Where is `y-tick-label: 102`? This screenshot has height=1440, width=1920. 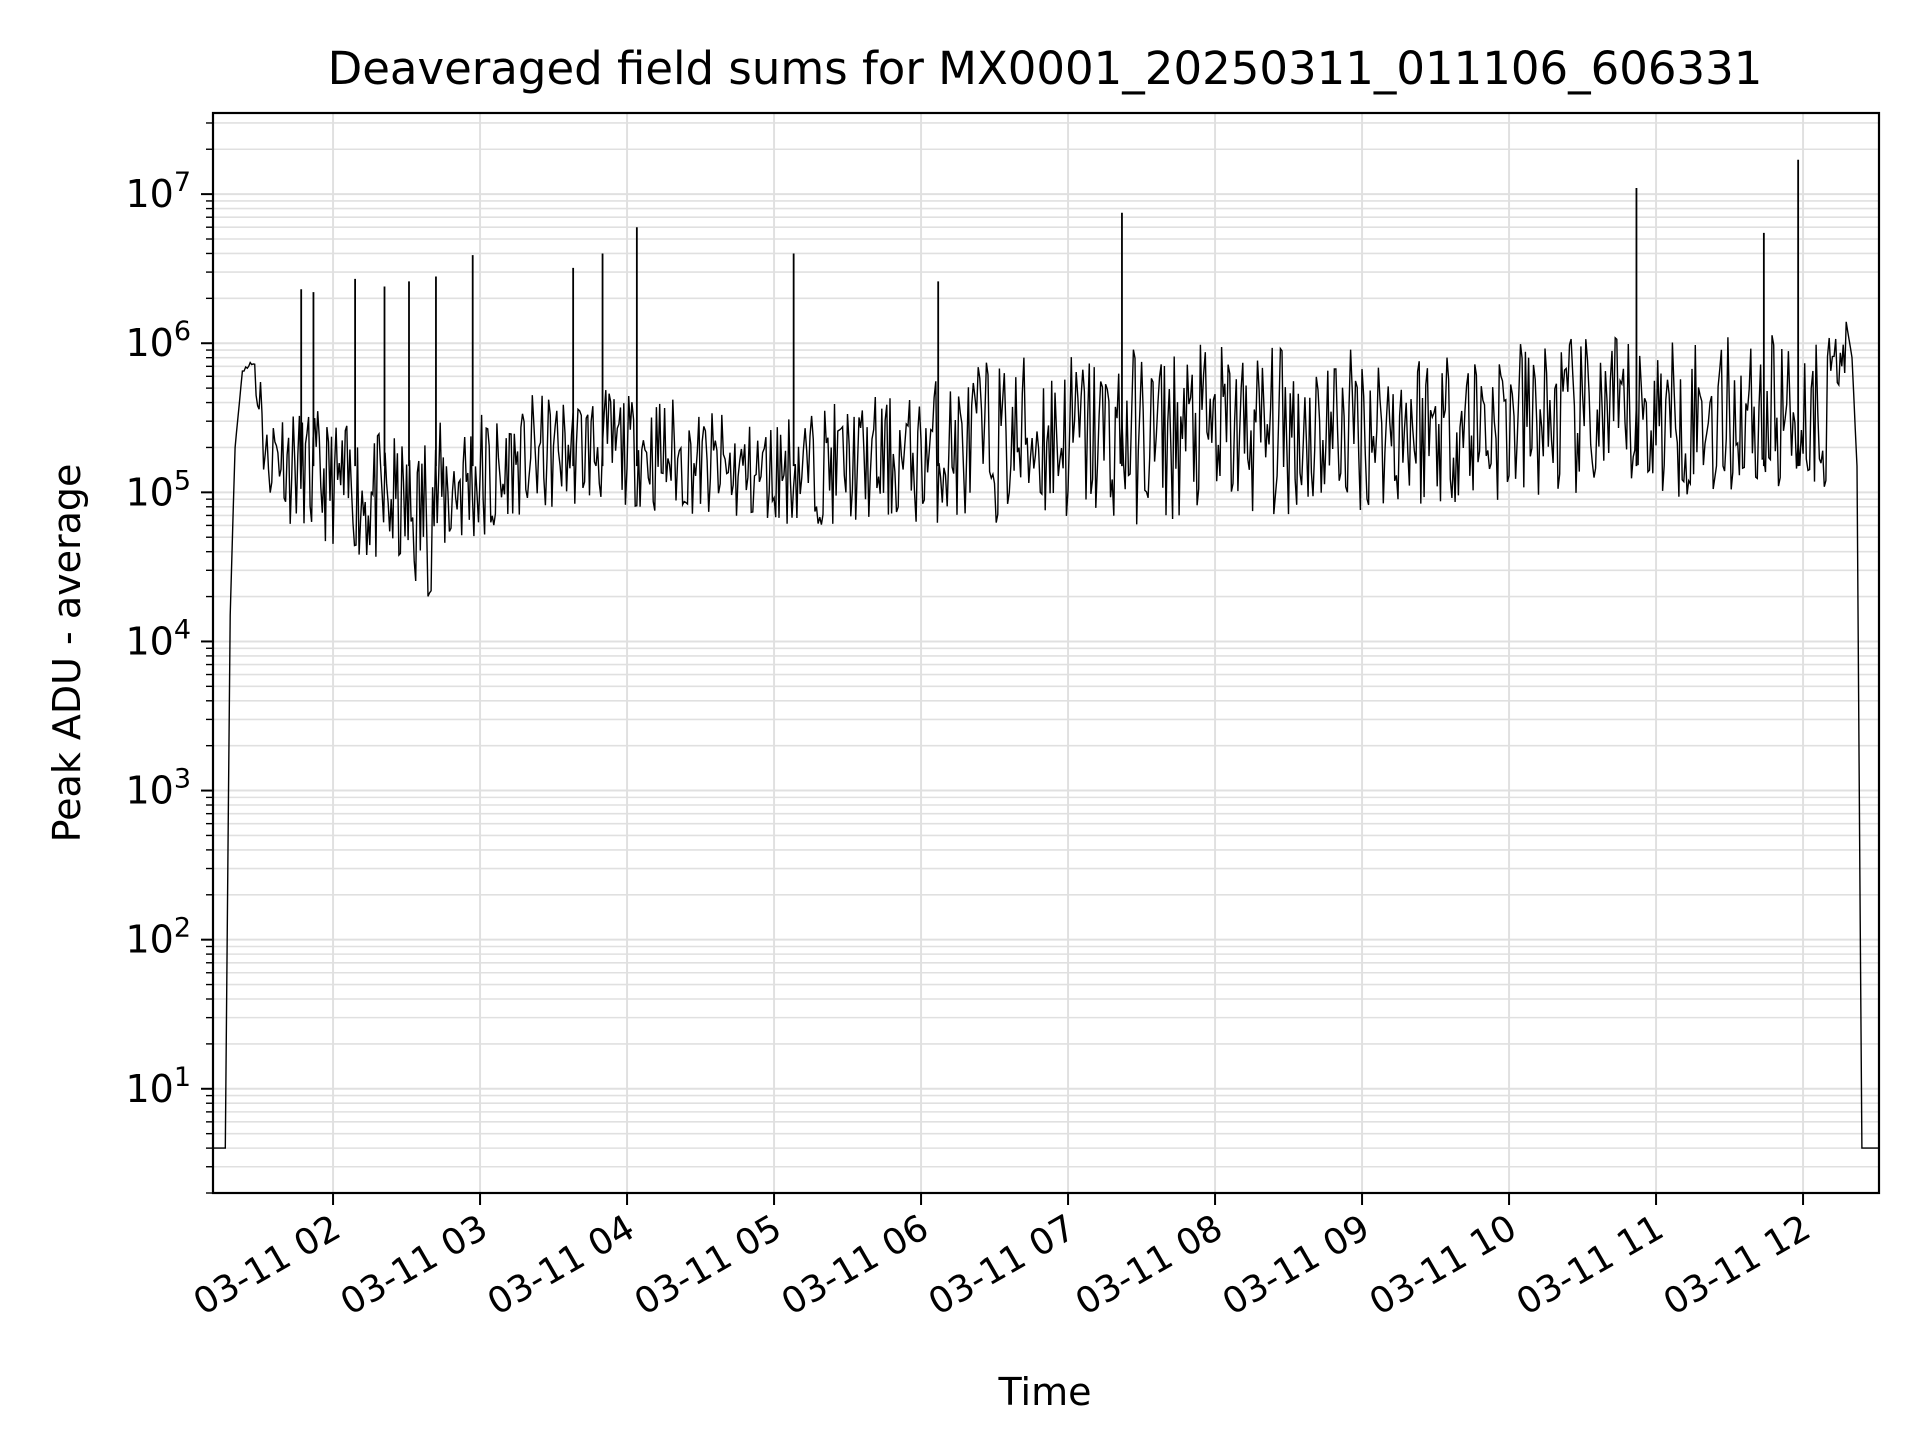 y-tick-label: 102 is located at coordinates (158, 937).